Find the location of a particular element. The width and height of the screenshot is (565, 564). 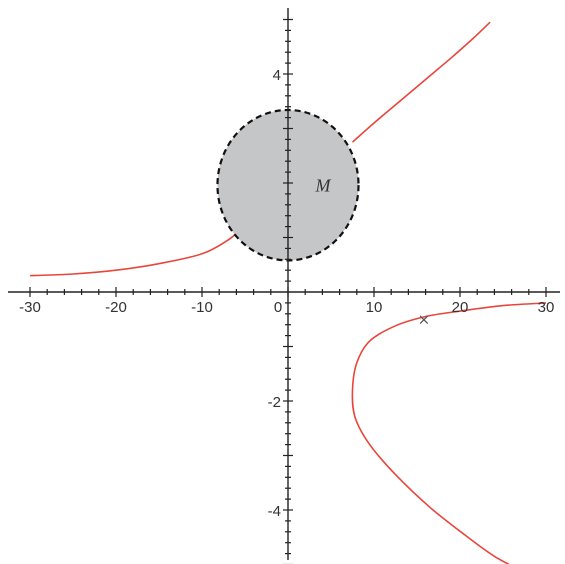

x-tick-labels: -30 -20 -10 0 10 20 30 is located at coordinates (286, 307).